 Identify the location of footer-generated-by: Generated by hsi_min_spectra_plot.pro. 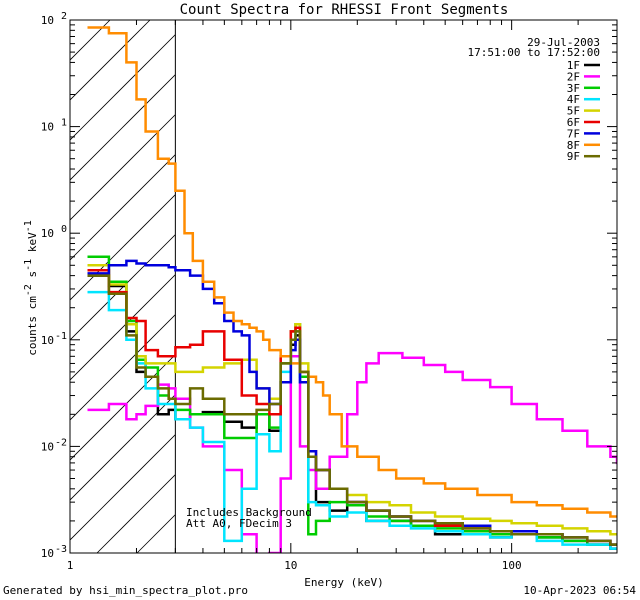
(125, 590).